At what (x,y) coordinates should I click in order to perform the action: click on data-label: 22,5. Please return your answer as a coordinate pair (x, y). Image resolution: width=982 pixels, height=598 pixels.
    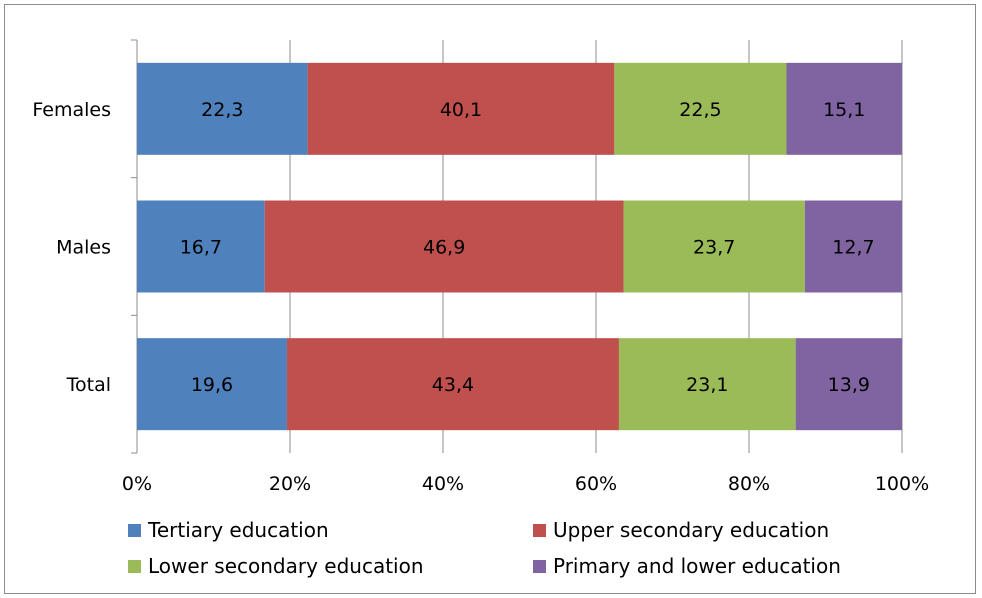
    Looking at the image, I should click on (700, 110).